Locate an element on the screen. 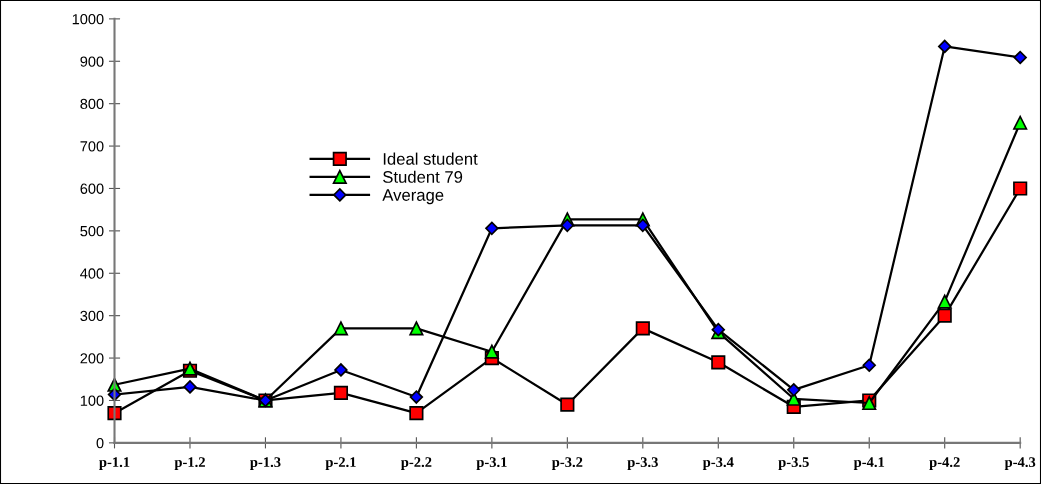 The width and height of the screenshot is (1041, 484). x-tick-label: p-3.4 is located at coordinates (718, 463).